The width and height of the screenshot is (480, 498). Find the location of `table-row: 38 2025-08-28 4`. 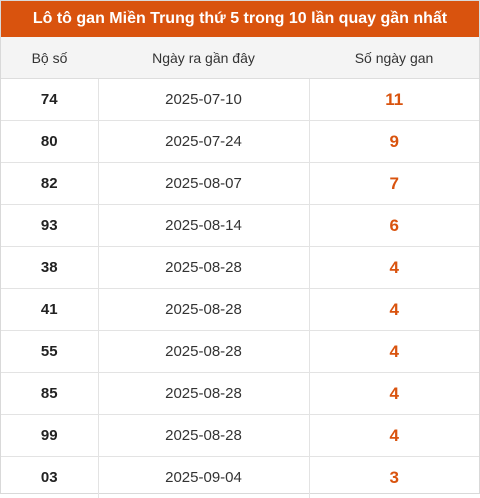

table-row: 38 2025-08-28 4 is located at coordinates (240, 268).